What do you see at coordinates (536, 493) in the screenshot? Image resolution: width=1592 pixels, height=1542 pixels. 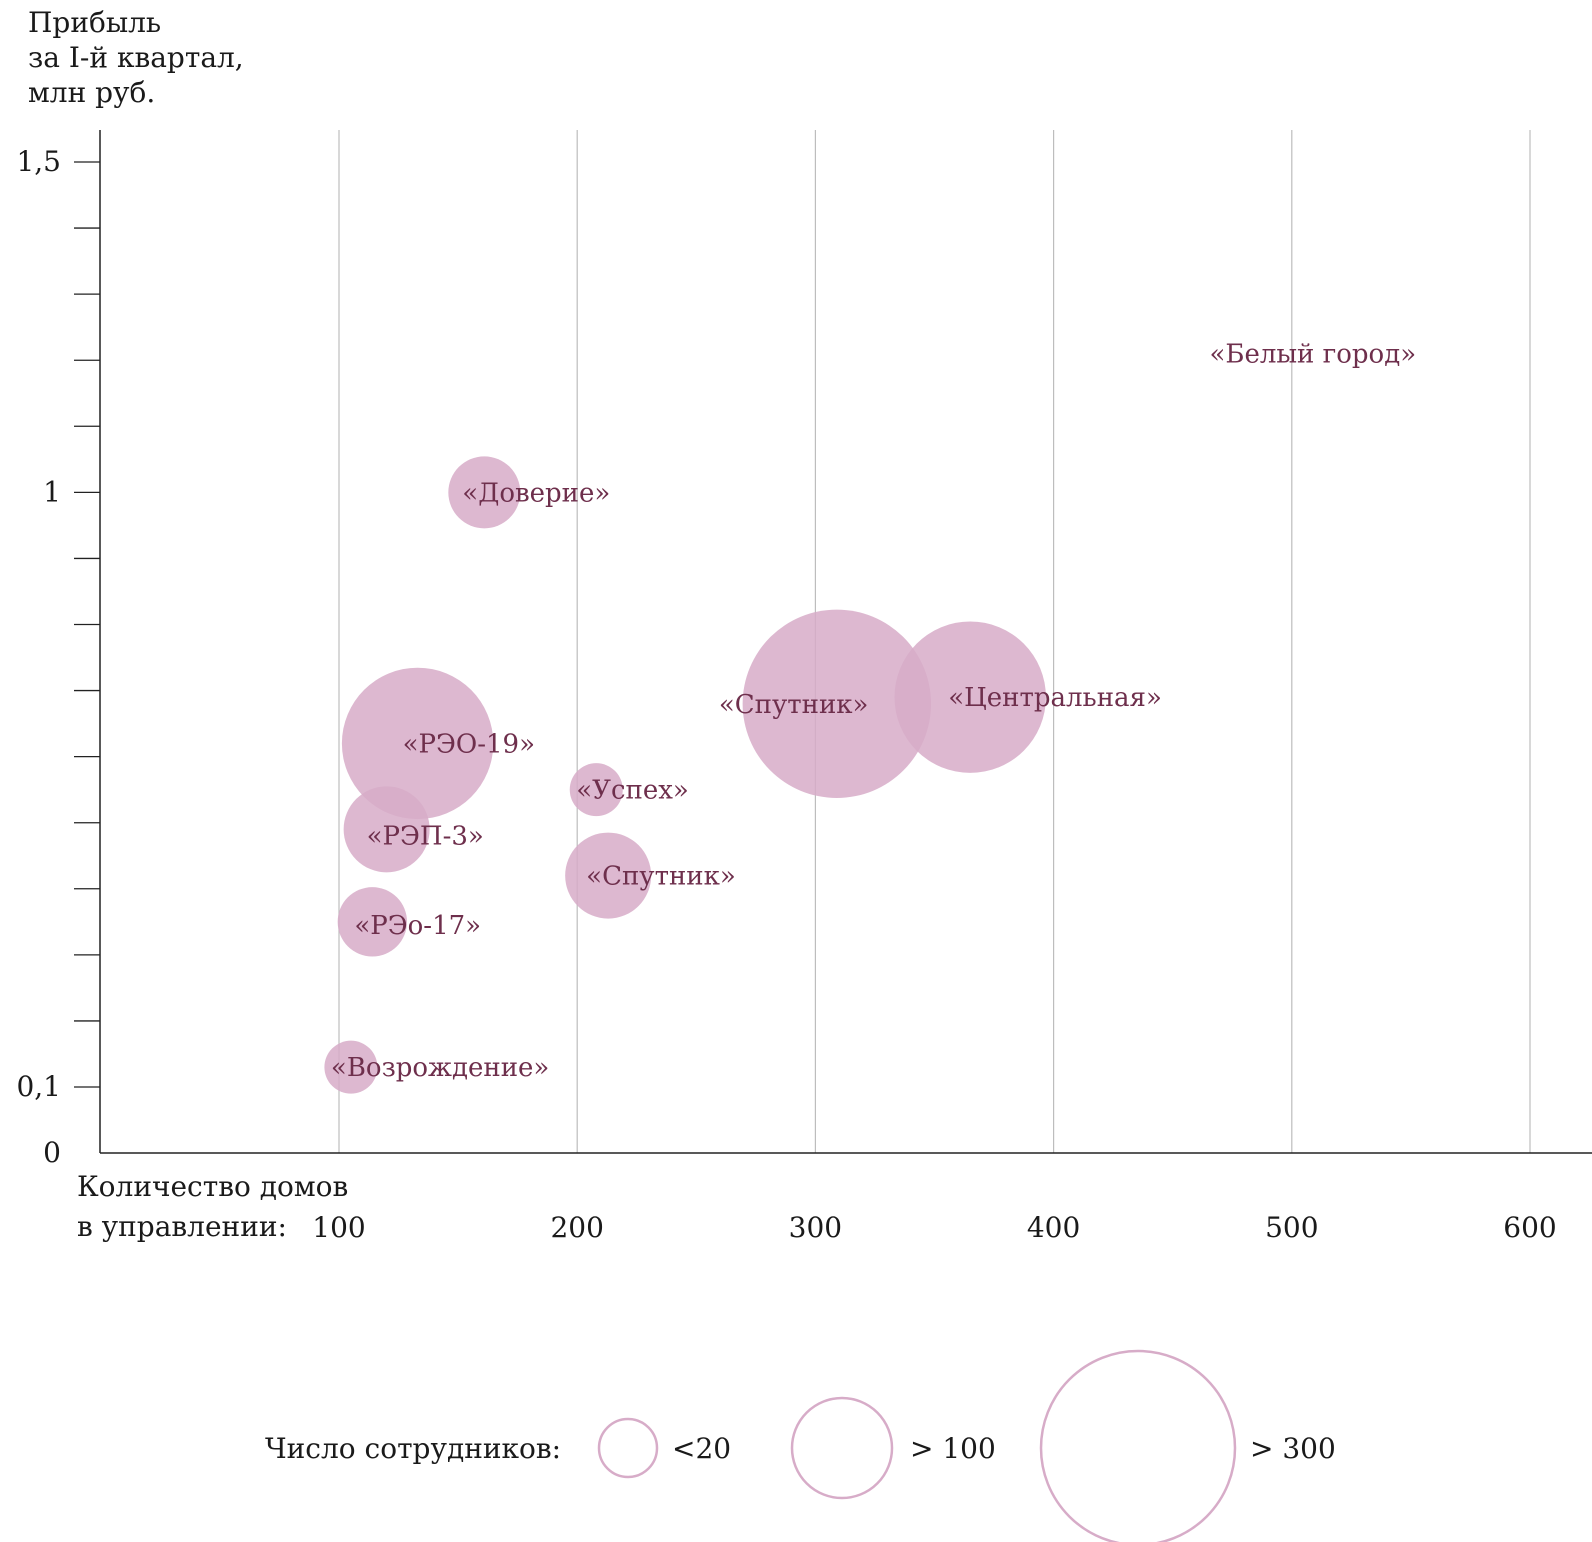 I see `bubble-label: «Доверие»` at bounding box center [536, 493].